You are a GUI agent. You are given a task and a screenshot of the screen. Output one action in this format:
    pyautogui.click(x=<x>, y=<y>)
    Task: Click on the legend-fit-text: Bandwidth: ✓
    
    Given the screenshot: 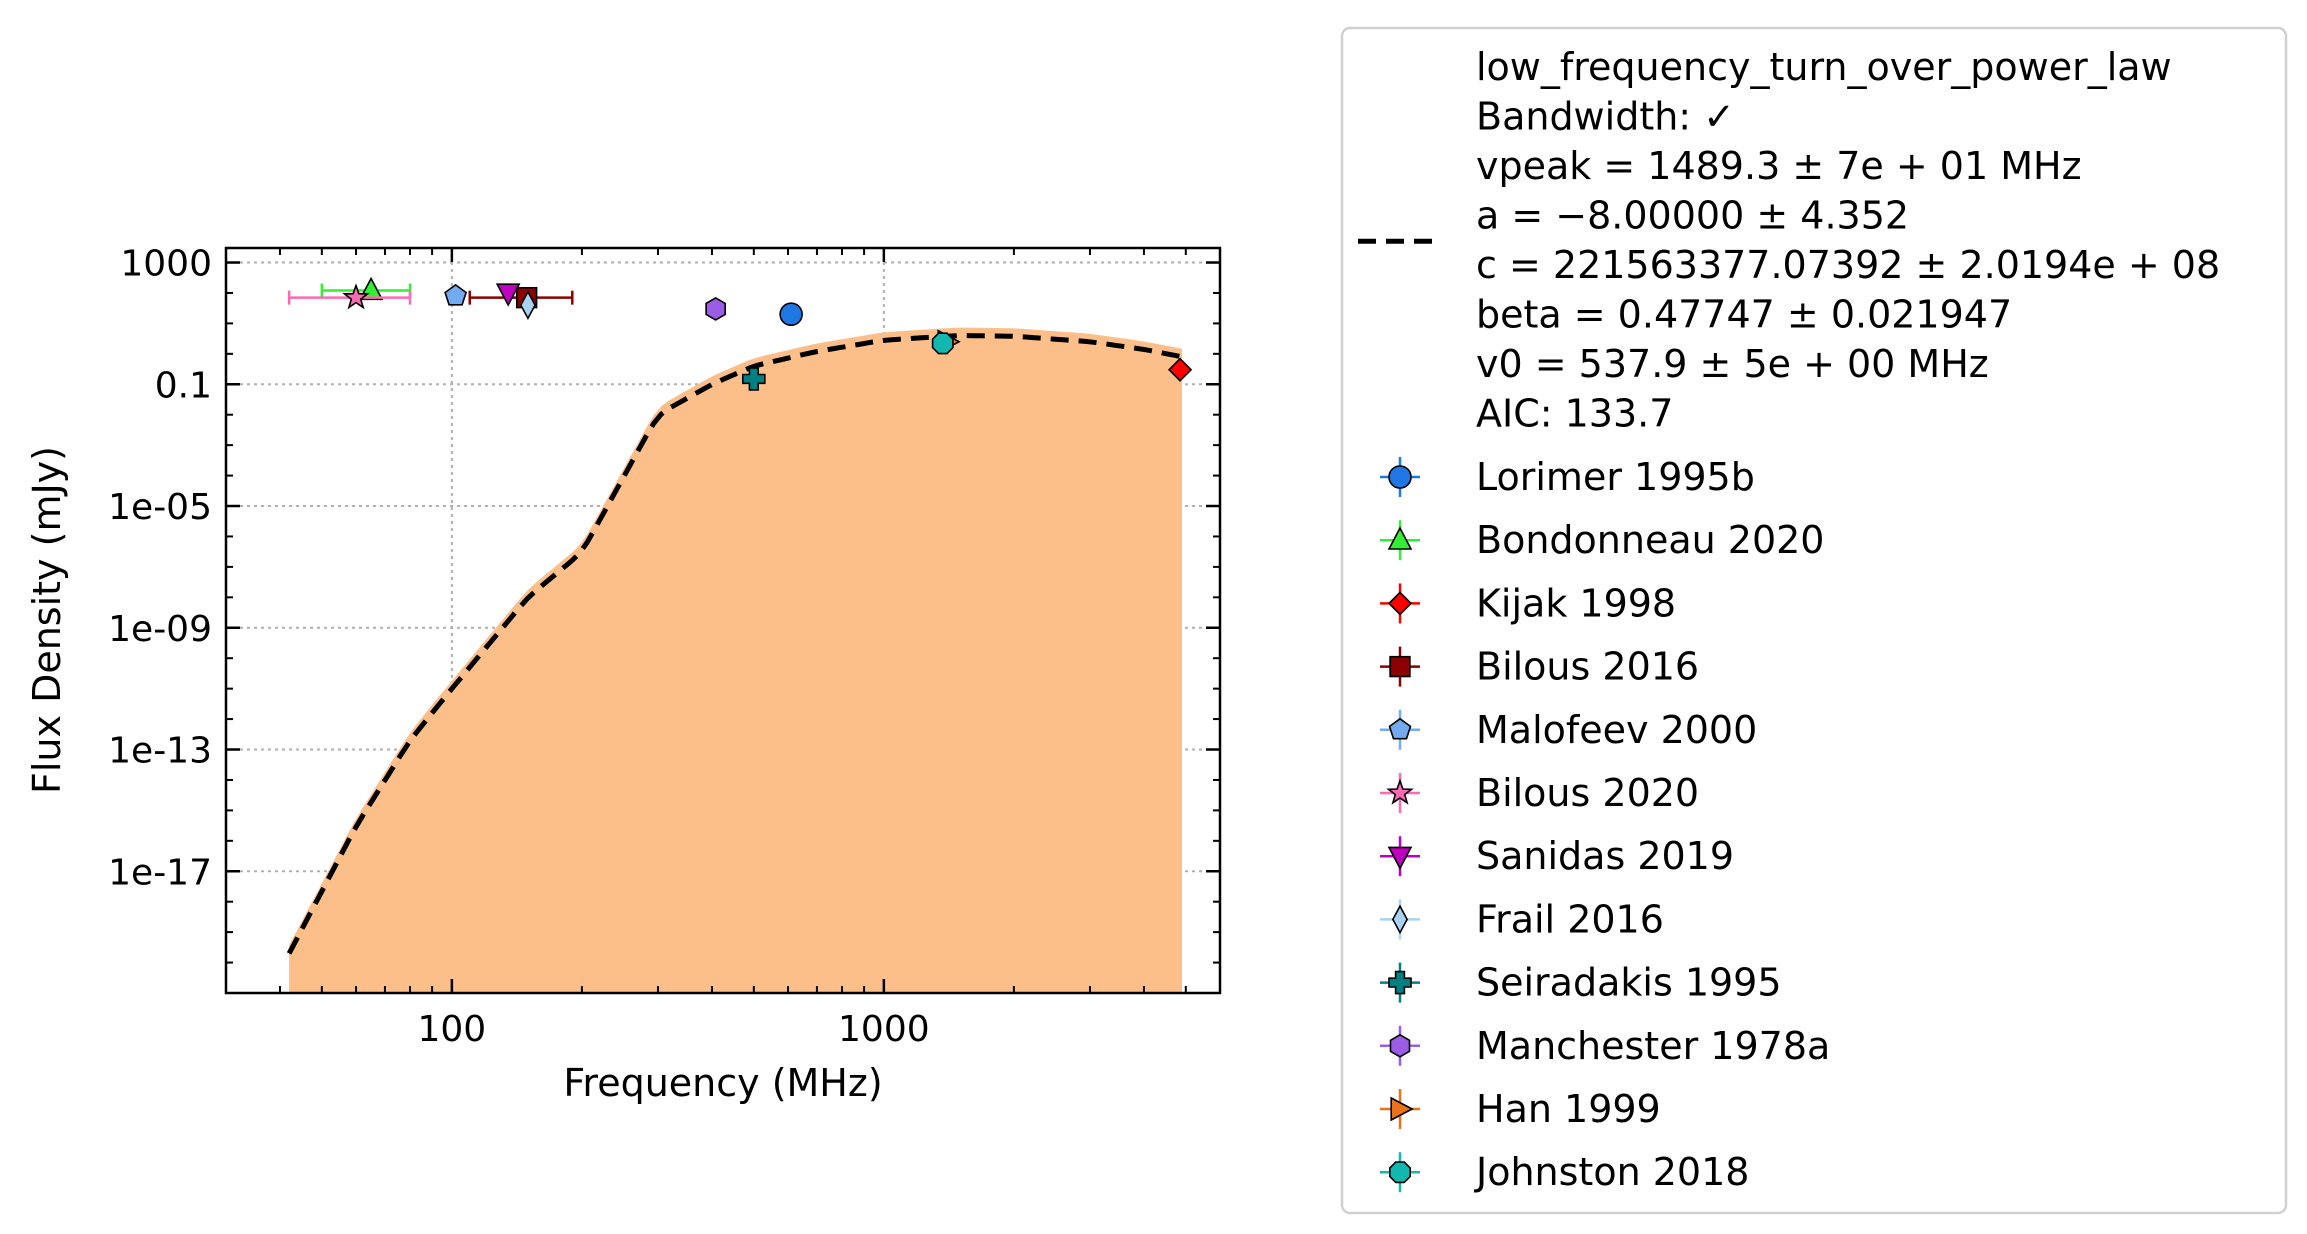 What is the action you would take?
    pyautogui.click(x=1605, y=117)
    